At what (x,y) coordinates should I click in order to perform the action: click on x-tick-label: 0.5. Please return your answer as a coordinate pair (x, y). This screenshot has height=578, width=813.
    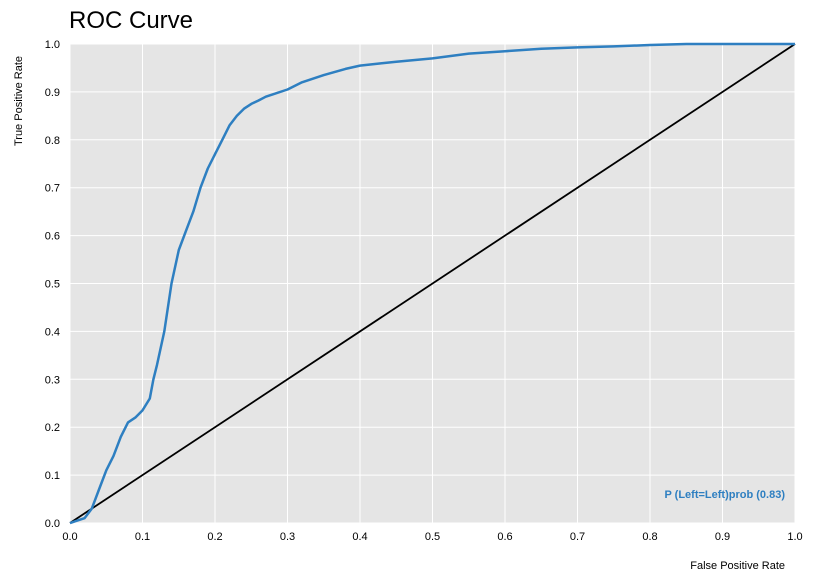
    Looking at the image, I should click on (432, 537).